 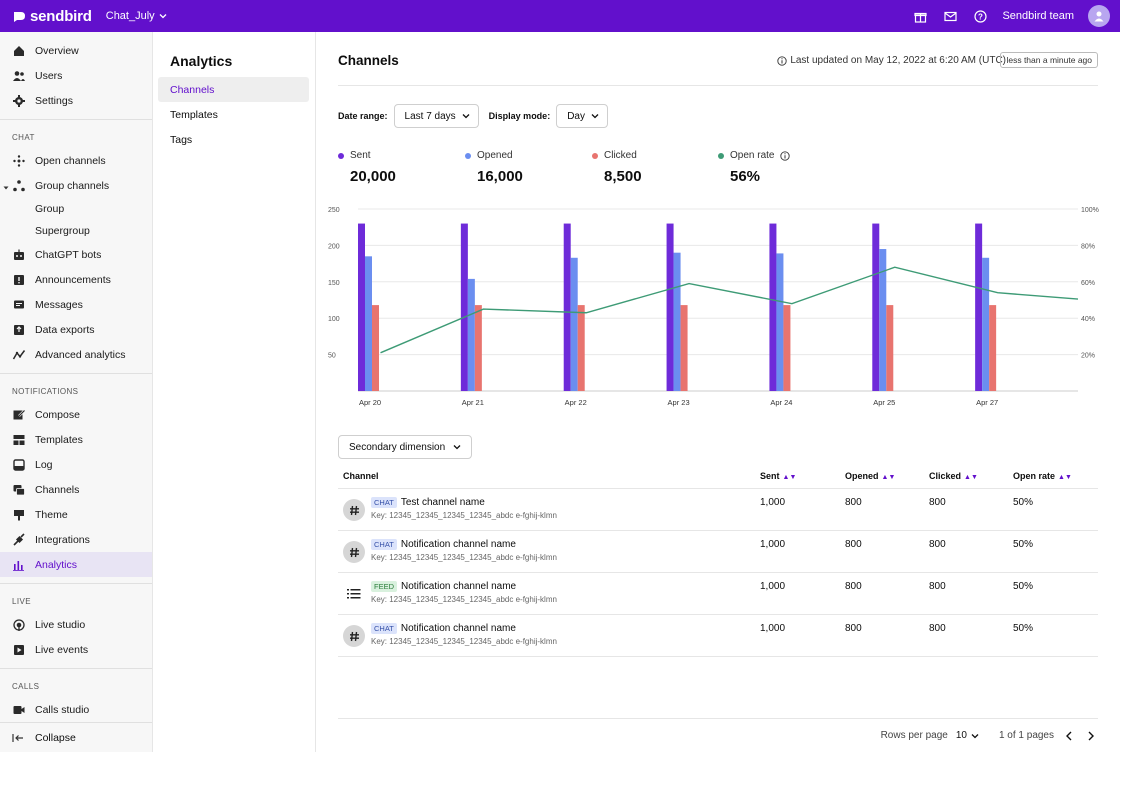 I want to click on display-mode-select: Day, so click(x=582, y=116).